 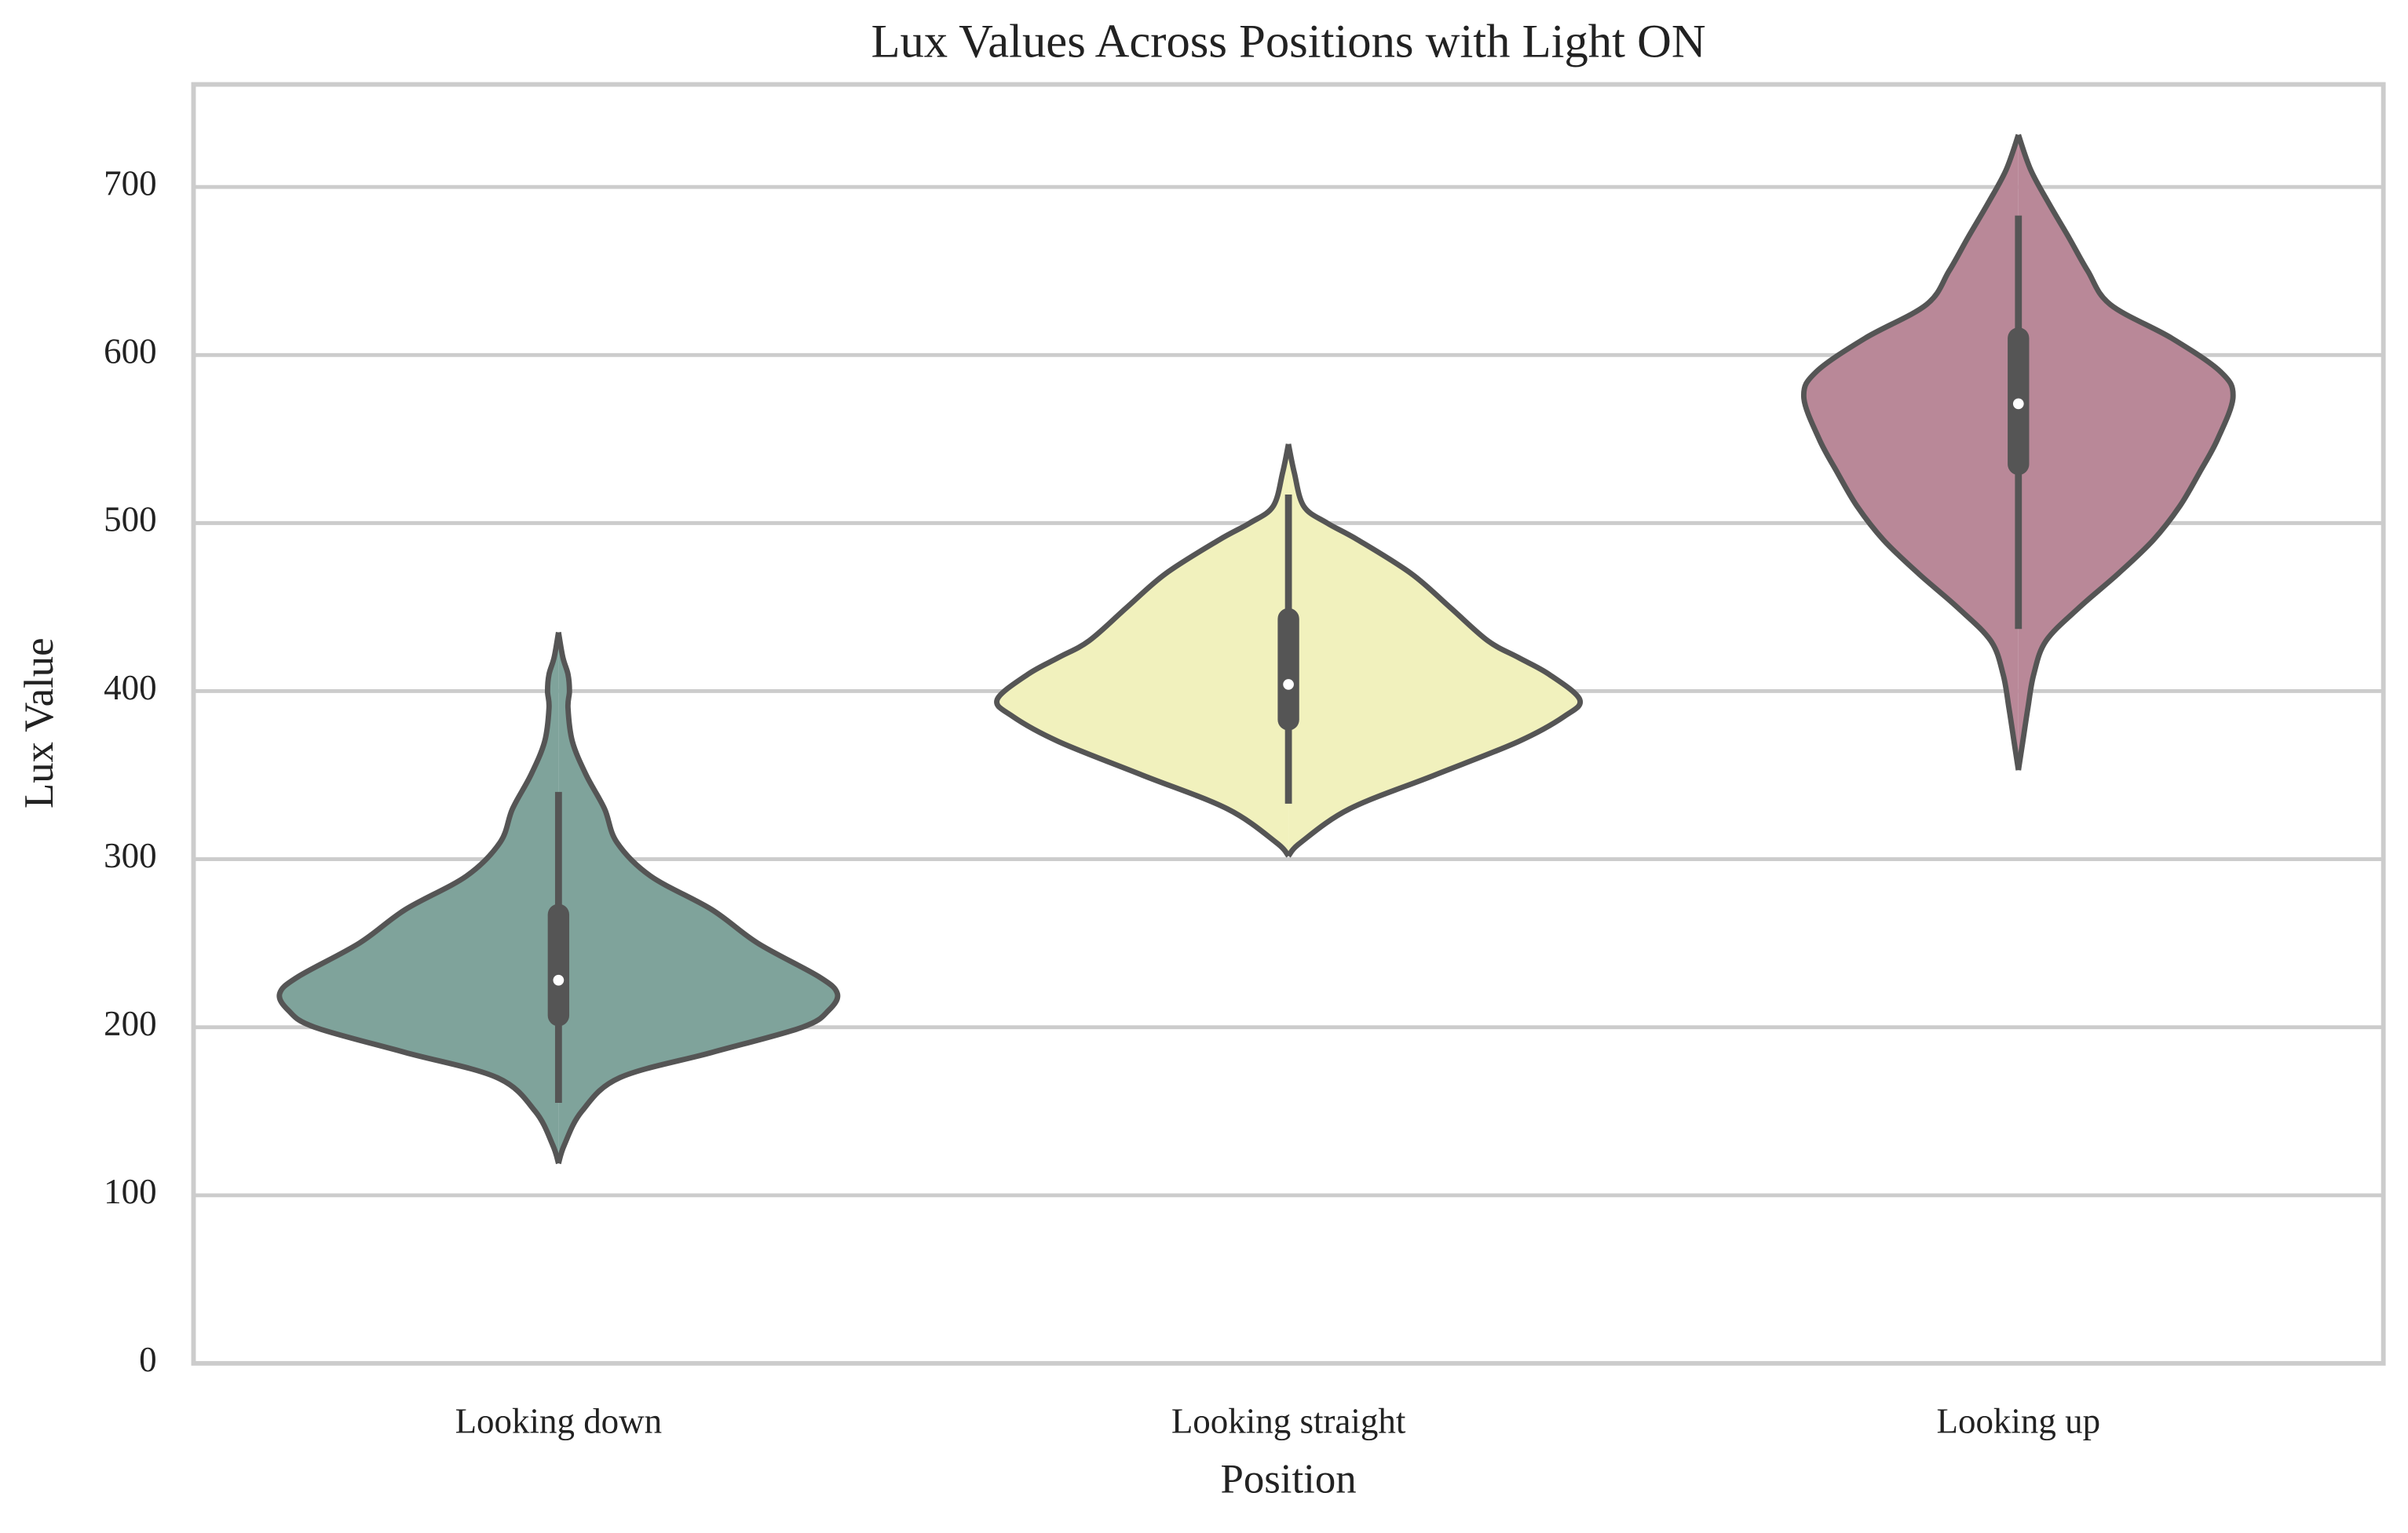 I want to click on x-tick-label: Looking down, so click(x=559, y=1420).